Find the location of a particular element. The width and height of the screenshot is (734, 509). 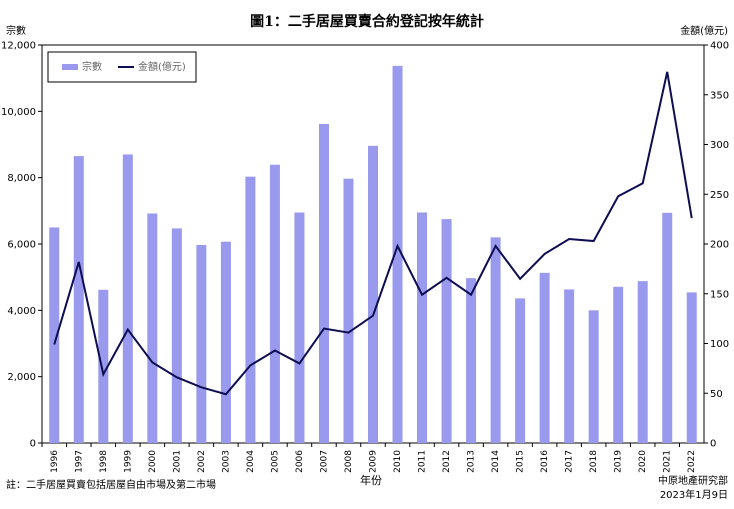

y-right-tick-label: 250 is located at coordinates (719, 195).